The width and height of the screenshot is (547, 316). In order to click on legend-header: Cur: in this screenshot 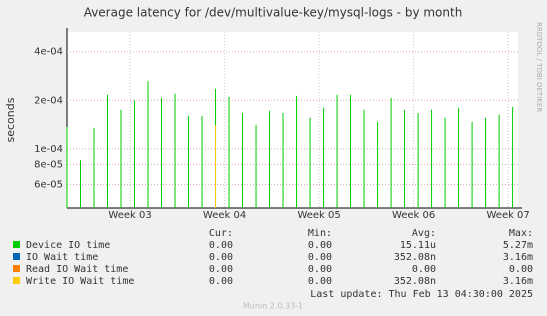, I will do `click(221, 233)`.